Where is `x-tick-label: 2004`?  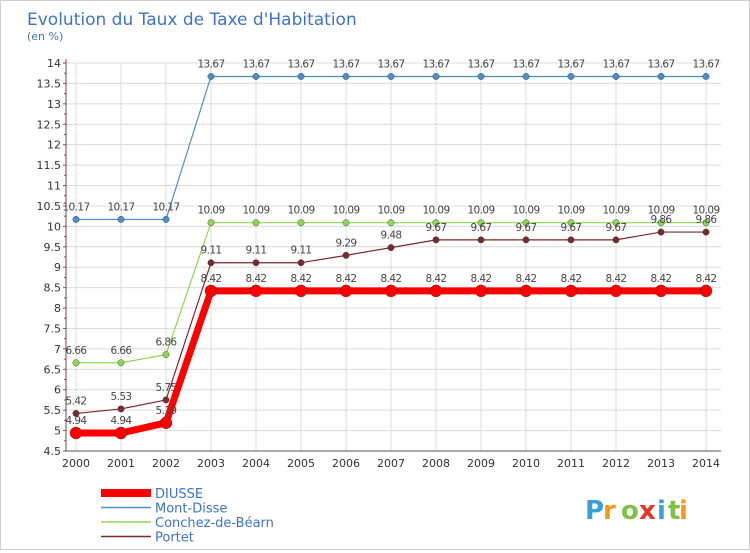 x-tick-label: 2004 is located at coordinates (256, 463).